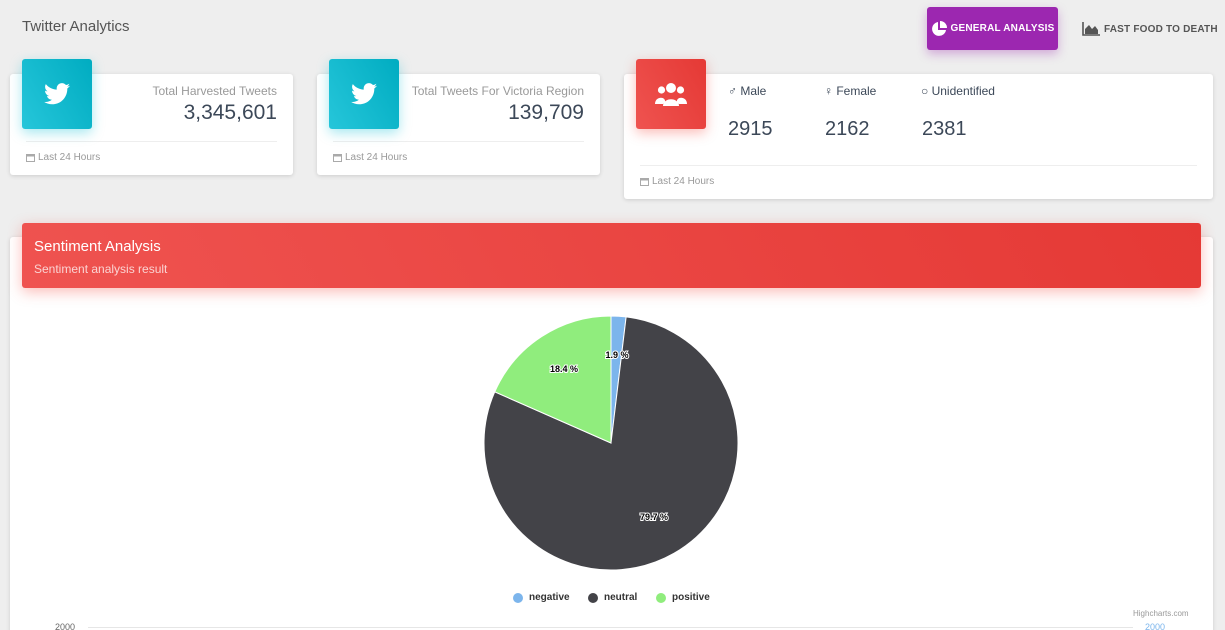  What do you see at coordinates (671, 94) in the screenshot?
I see `users-icon` at bounding box center [671, 94].